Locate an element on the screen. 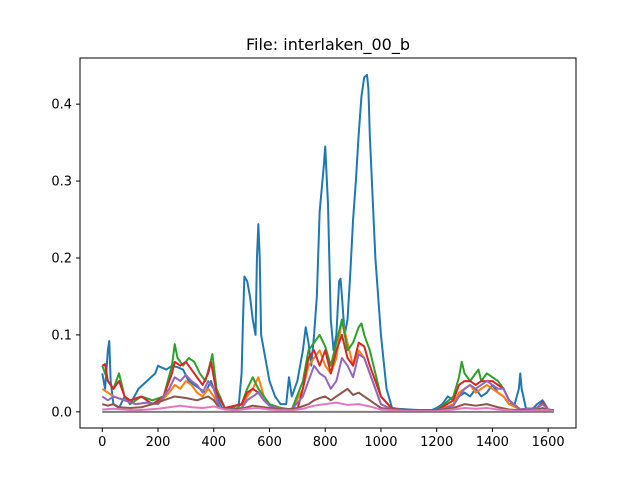 The image size is (640, 480). x-tick-label: 800 is located at coordinates (325, 442).